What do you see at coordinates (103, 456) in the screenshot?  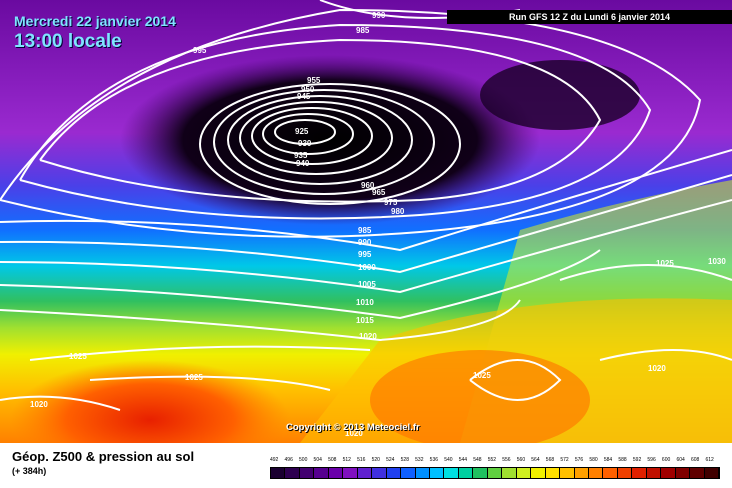 I see `legend-title: Géop. Z500 & pression au sol` at bounding box center [103, 456].